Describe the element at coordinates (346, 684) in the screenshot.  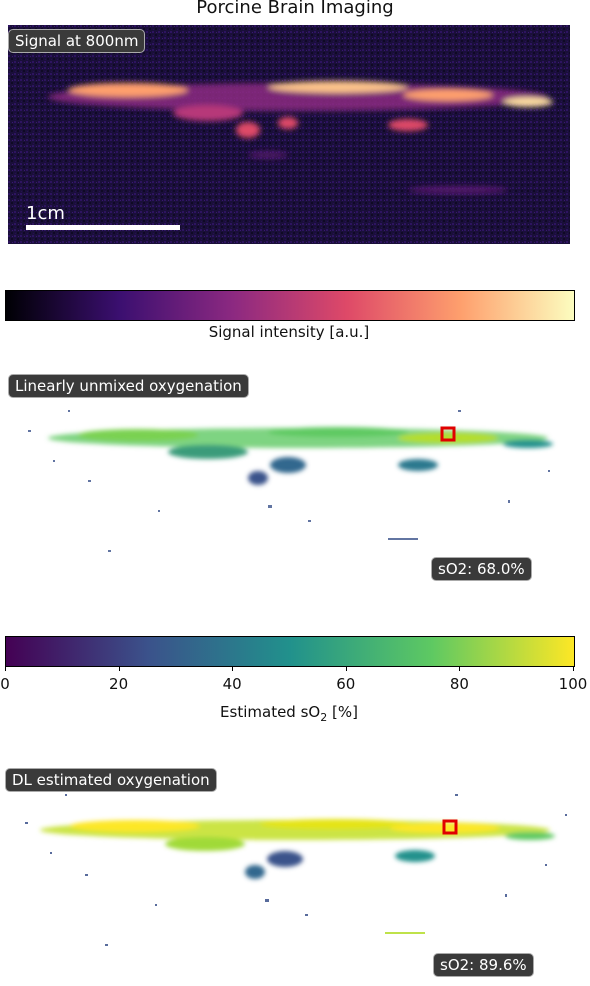
I see `so2-colorbar-tick-label: 60` at that location.